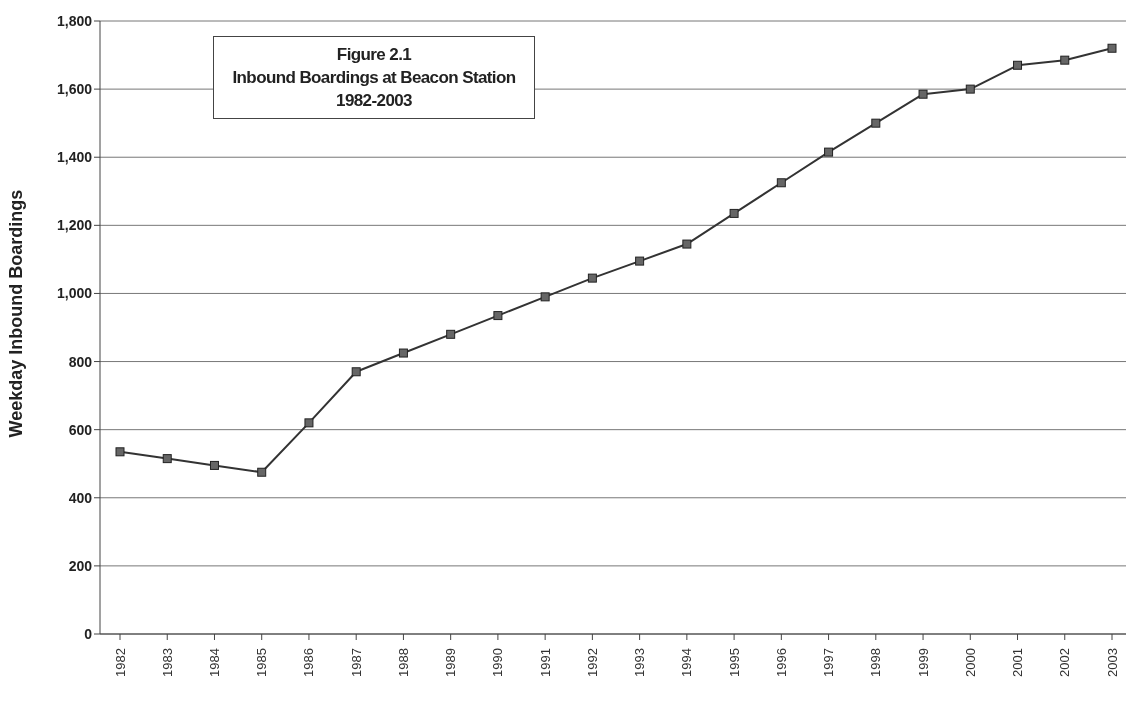 Image resolution: width=1142 pixels, height=702 pixels. What do you see at coordinates (734, 662) in the screenshot?
I see `x-tick-label: 1995` at bounding box center [734, 662].